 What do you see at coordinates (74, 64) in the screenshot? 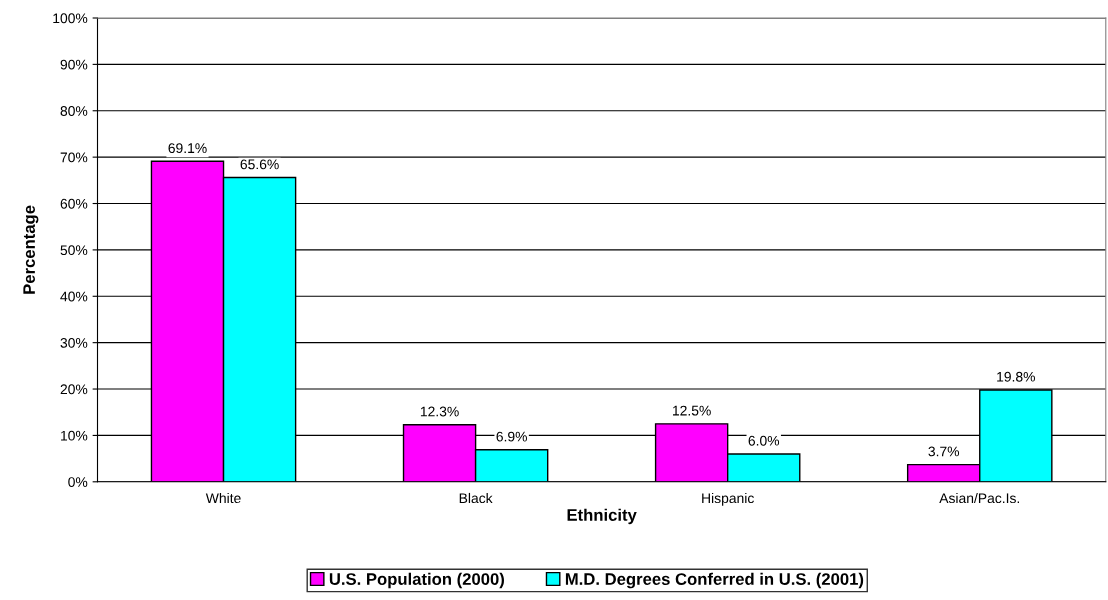
I see `y-tick-label: 90%` at bounding box center [74, 64].